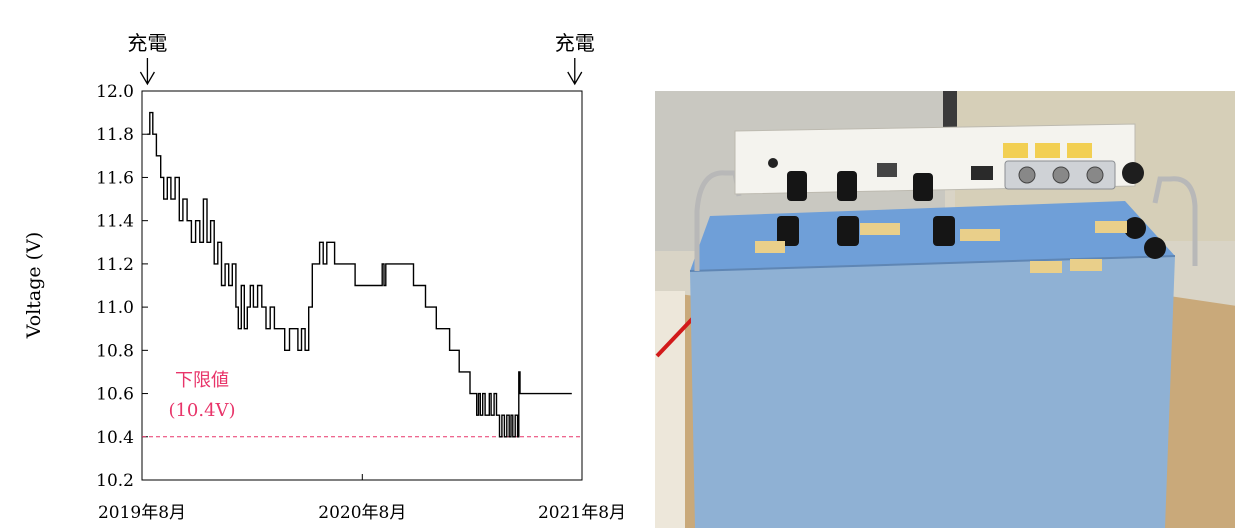 This screenshot has width=1235, height=528. Describe the element at coordinates (202, 380) in the screenshot. I see `threshold-label: 下限値` at that location.